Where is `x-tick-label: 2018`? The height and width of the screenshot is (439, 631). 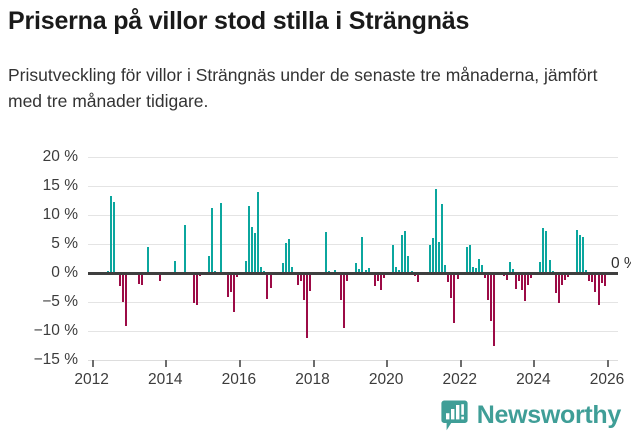 x-tick-label: 2018 is located at coordinates (312, 379).